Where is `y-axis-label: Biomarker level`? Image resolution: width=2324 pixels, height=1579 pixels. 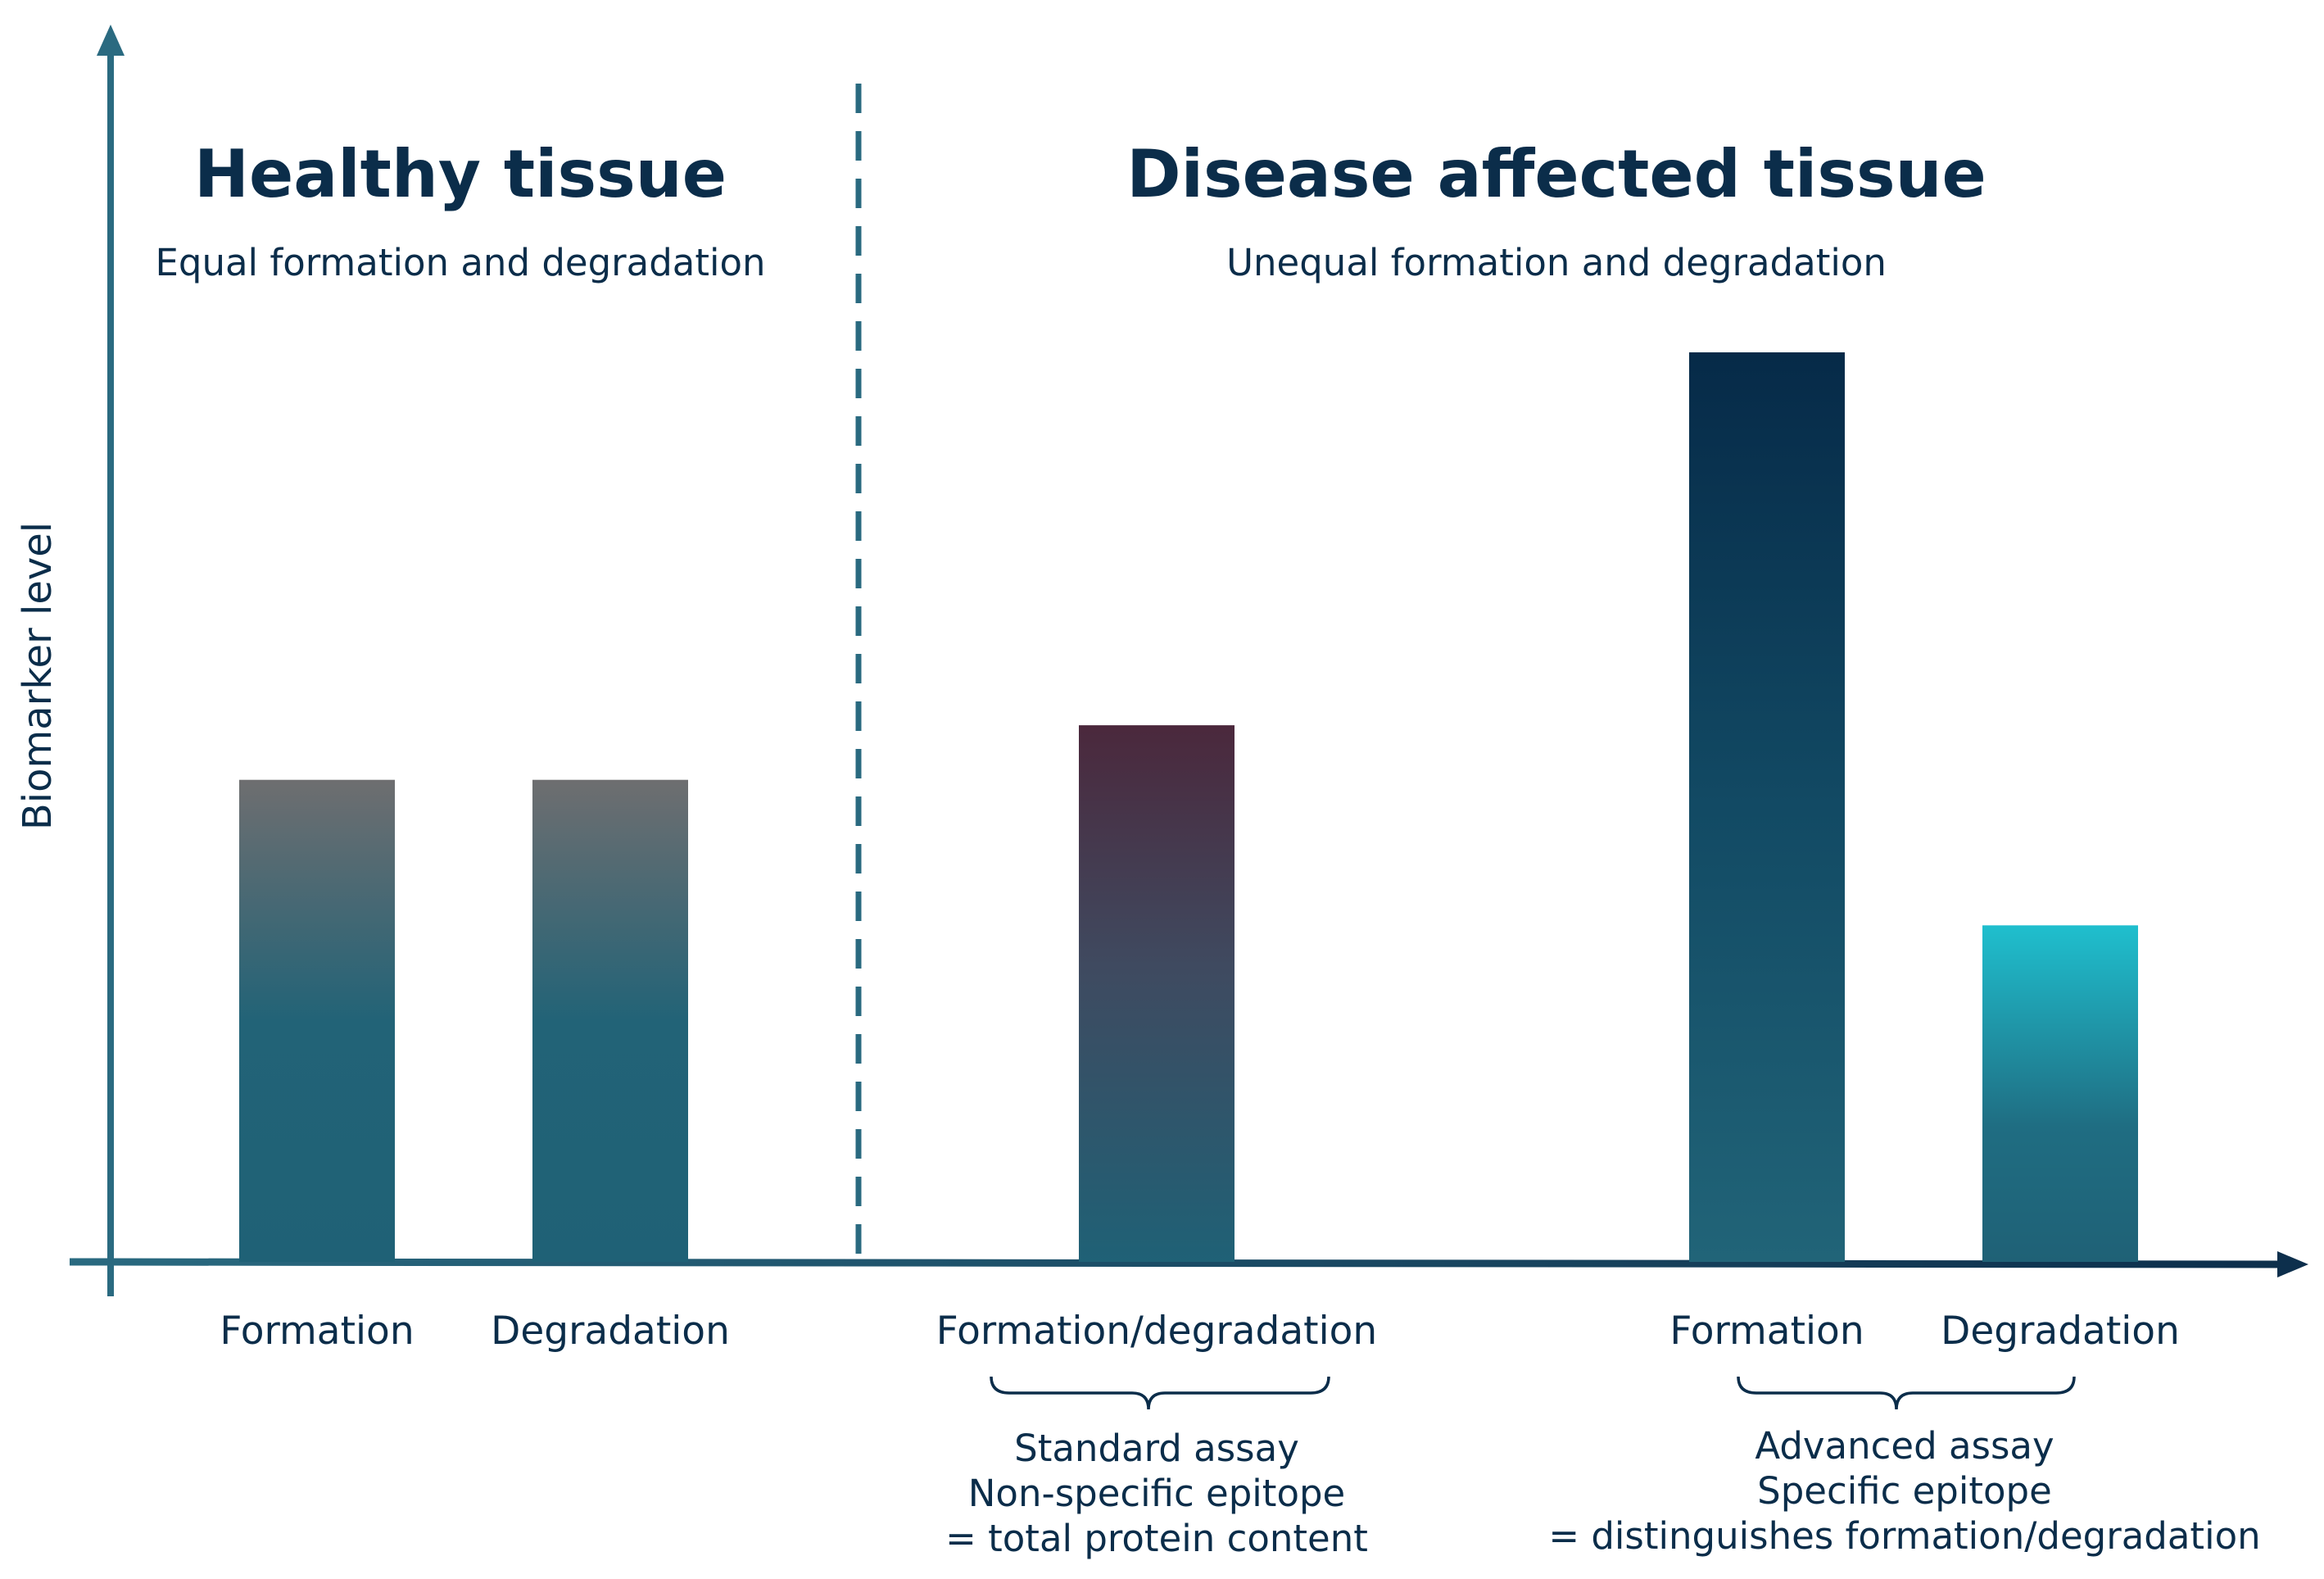
y-axis-label: Biomarker level is located at coordinates (38, 676).